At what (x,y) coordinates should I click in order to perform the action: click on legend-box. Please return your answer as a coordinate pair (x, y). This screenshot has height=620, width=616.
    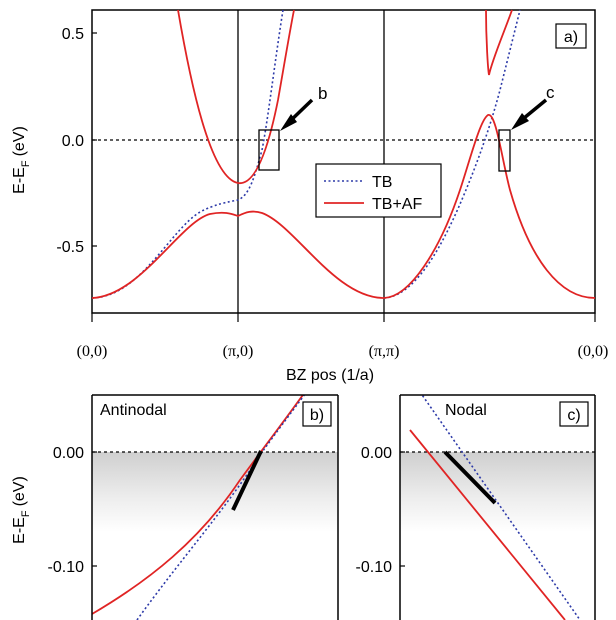
    Looking at the image, I should click on (378, 190).